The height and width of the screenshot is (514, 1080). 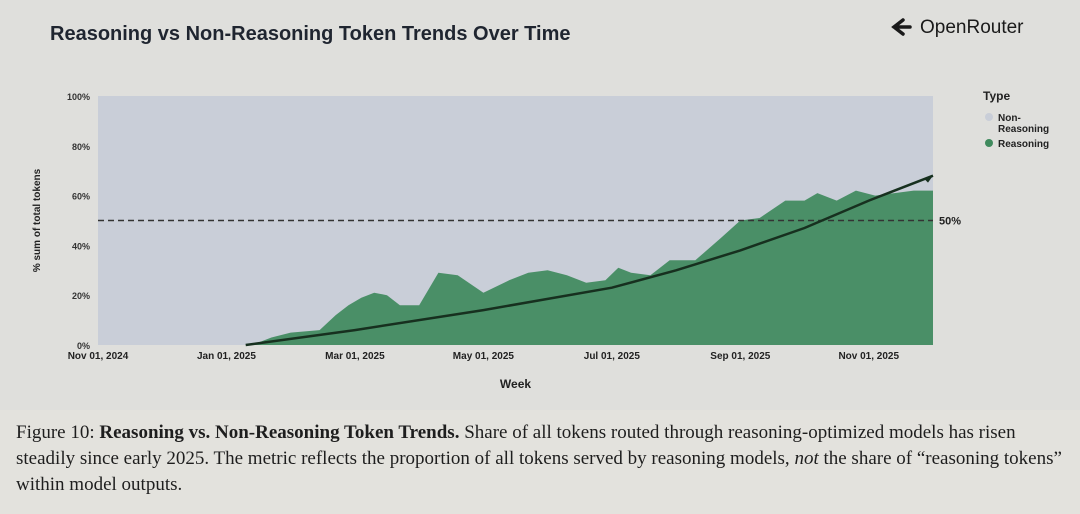 I want to click on legend-title: Type, so click(x=996, y=96).